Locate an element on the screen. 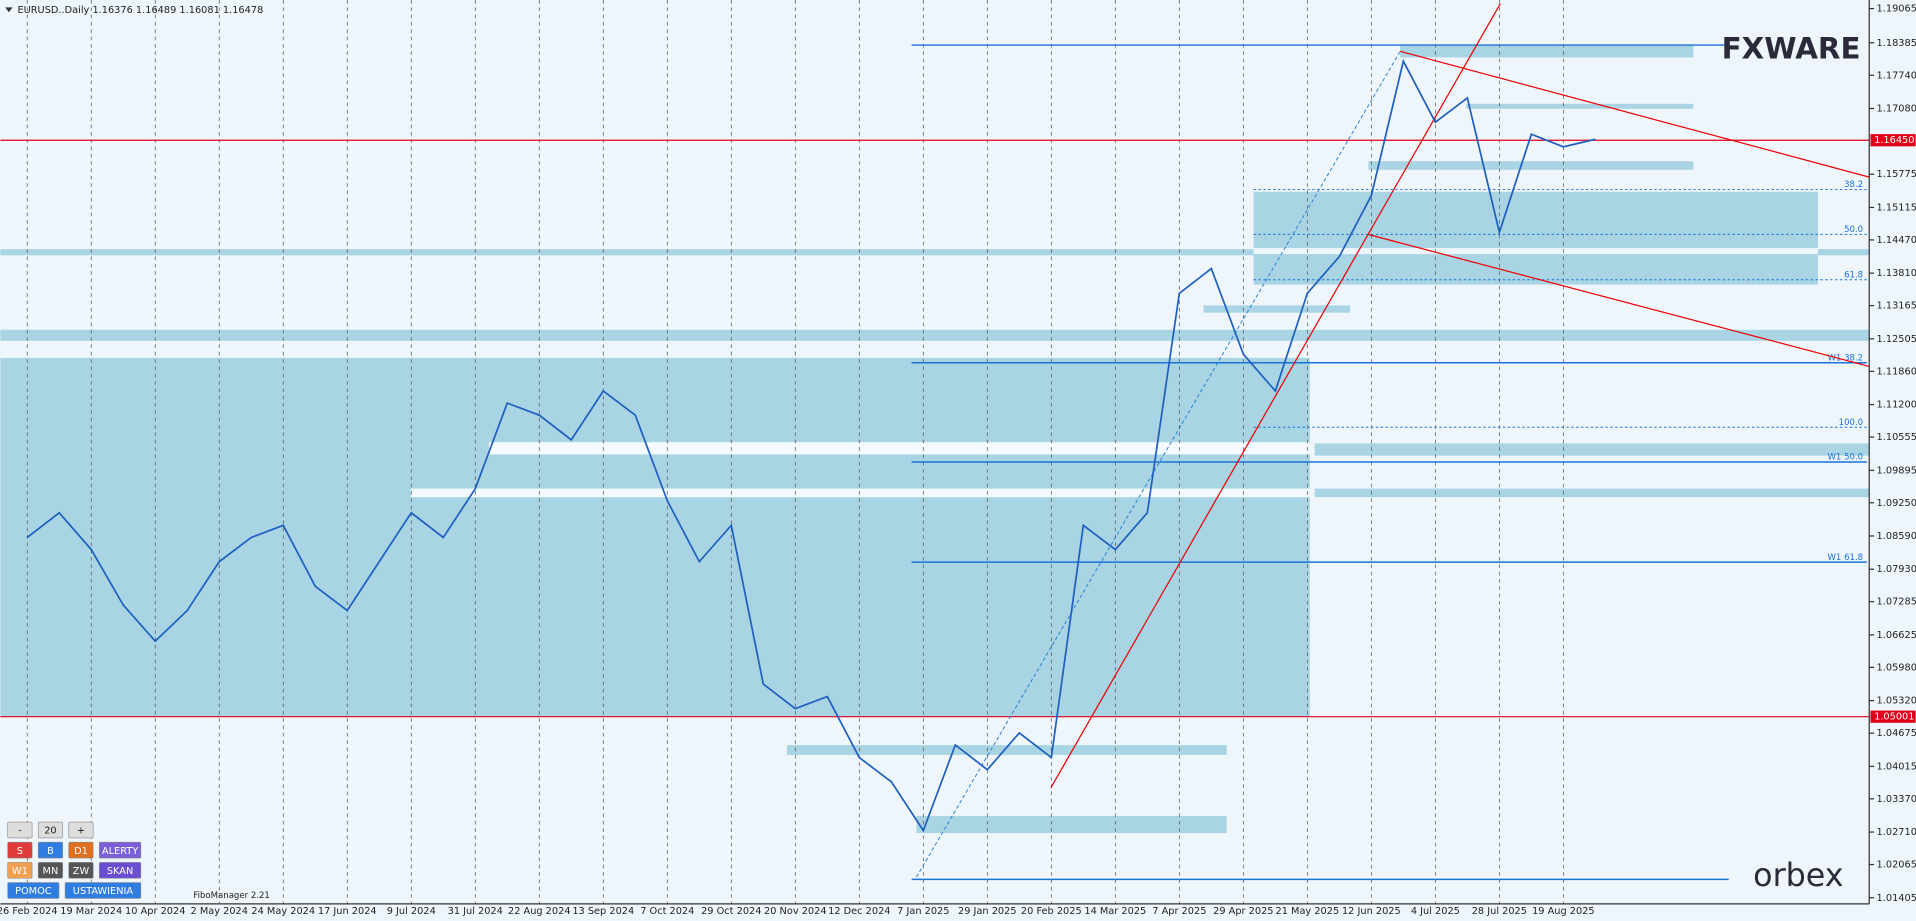  y-tick-label: 1.09250 is located at coordinates (1896, 503).